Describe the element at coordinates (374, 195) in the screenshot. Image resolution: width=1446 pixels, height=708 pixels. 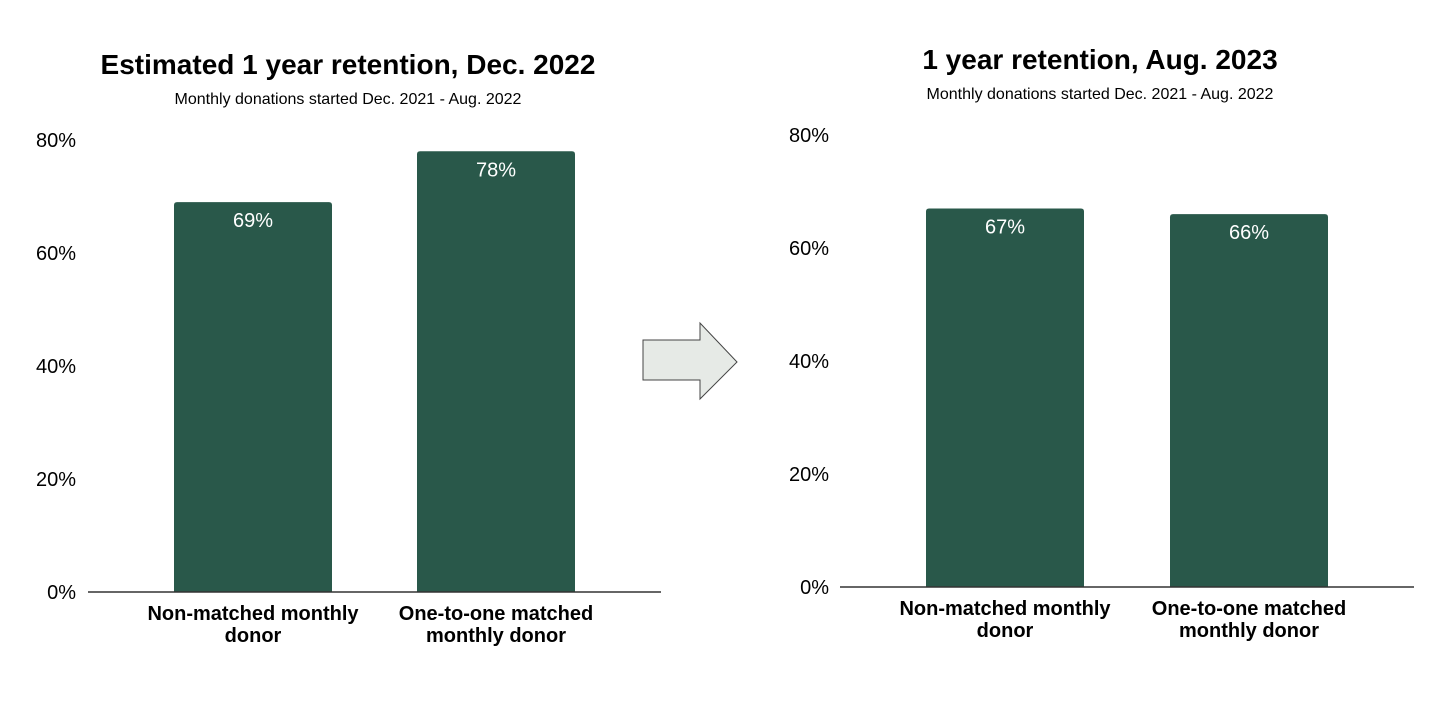
I see `data-labels: 69% 78%` at that location.